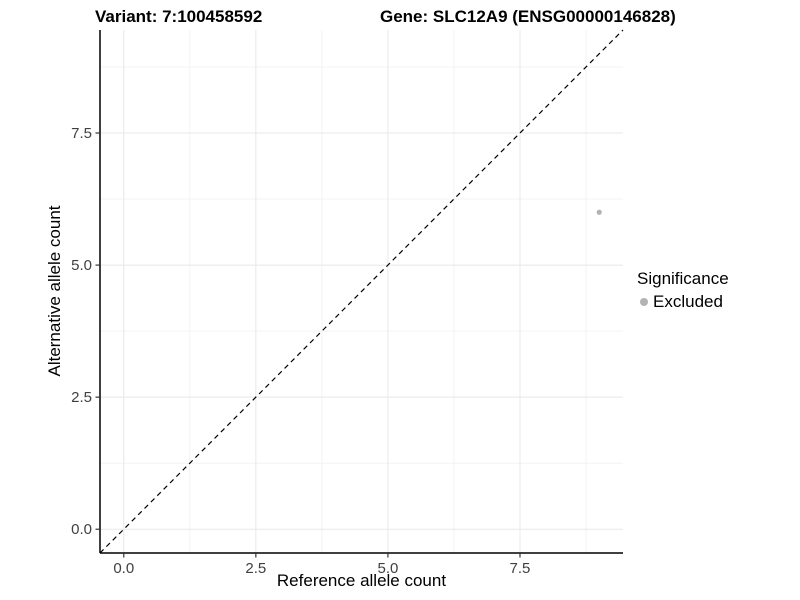 This screenshot has width=800, height=600. What do you see at coordinates (683, 278) in the screenshot?
I see `legend-title: Significance` at bounding box center [683, 278].